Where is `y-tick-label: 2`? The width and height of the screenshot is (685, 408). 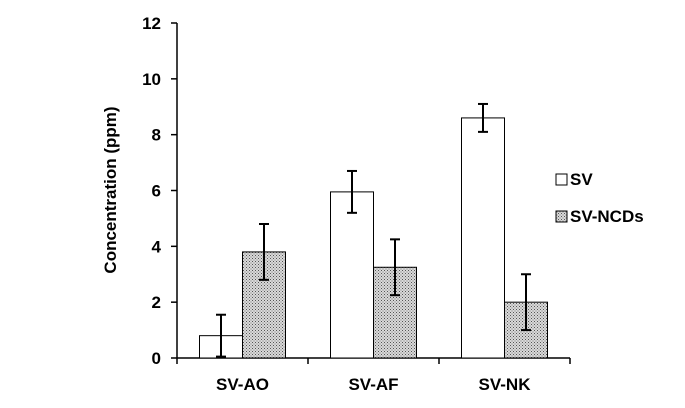 y-tick-label: 2 is located at coordinates (156, 302).